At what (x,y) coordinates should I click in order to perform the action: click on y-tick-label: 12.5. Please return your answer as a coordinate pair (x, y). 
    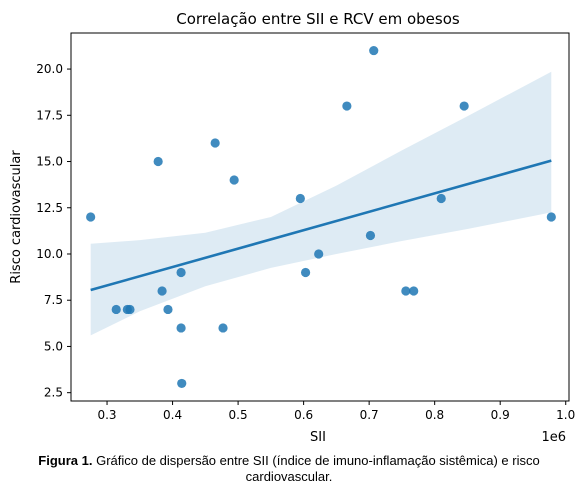
    Looking at the image, I should click on (49, 208).